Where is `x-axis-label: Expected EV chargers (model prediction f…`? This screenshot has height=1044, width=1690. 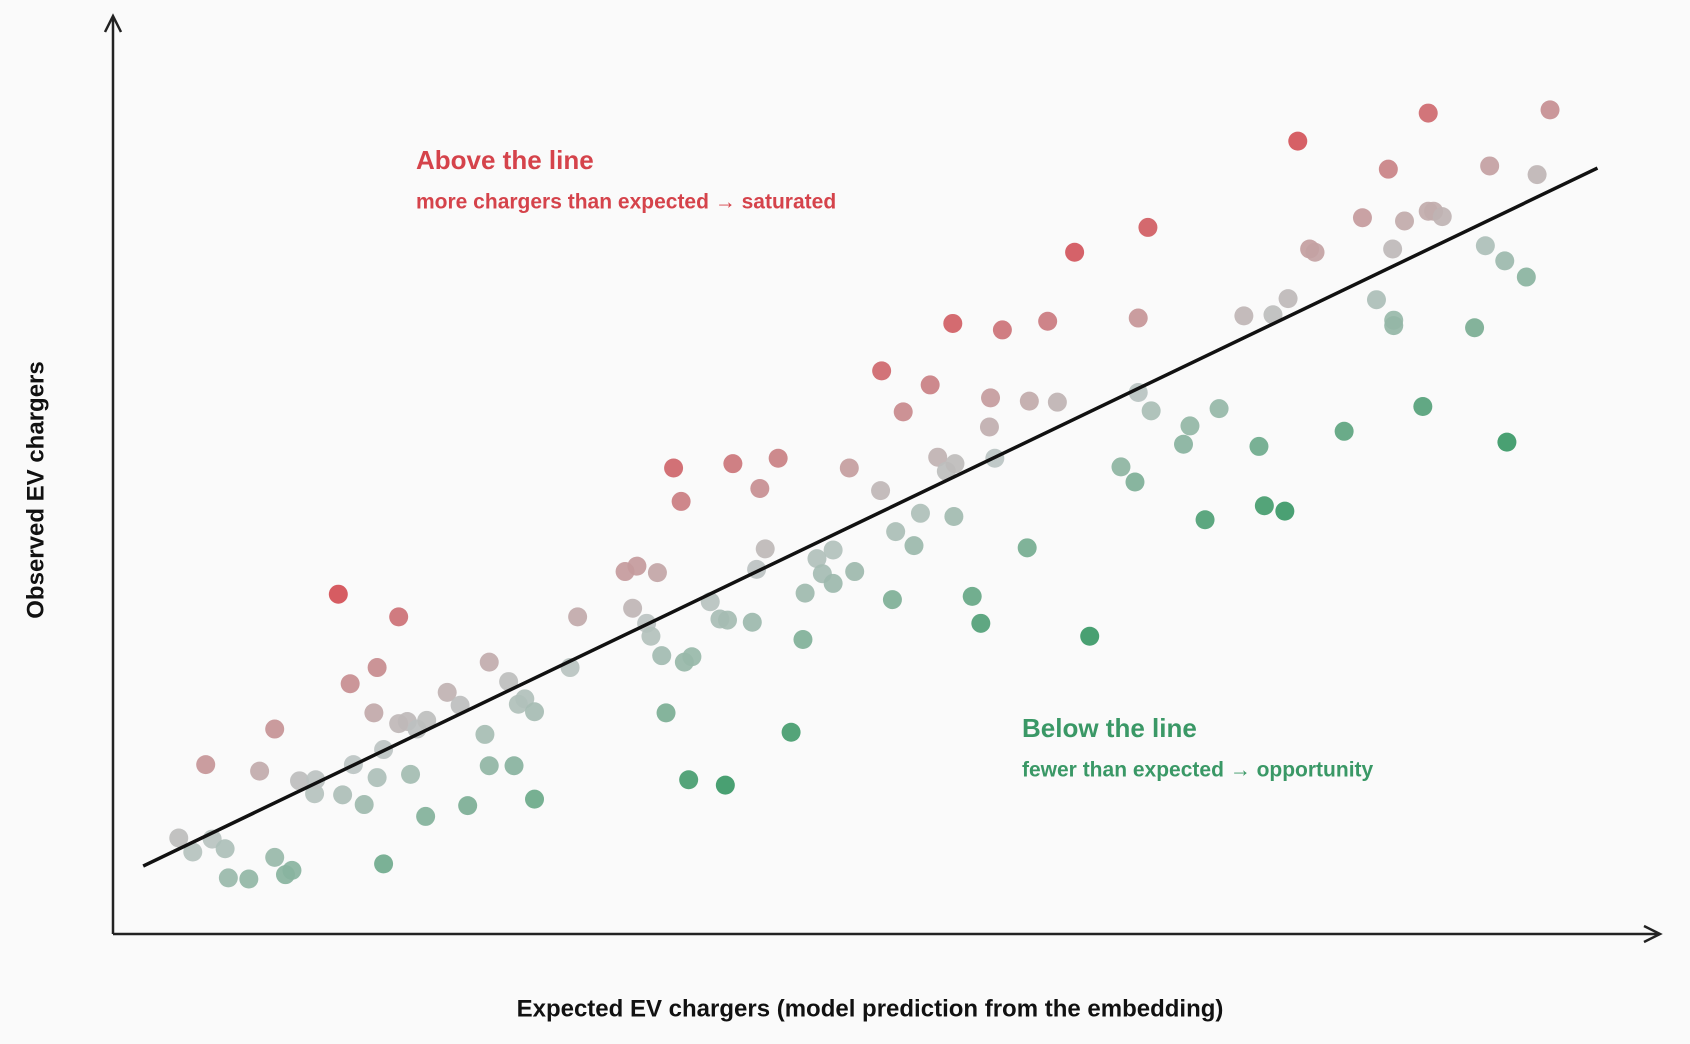 x-axis-label: Expected EV chargers (model prediction f… is located at coordinates (870, 1008).